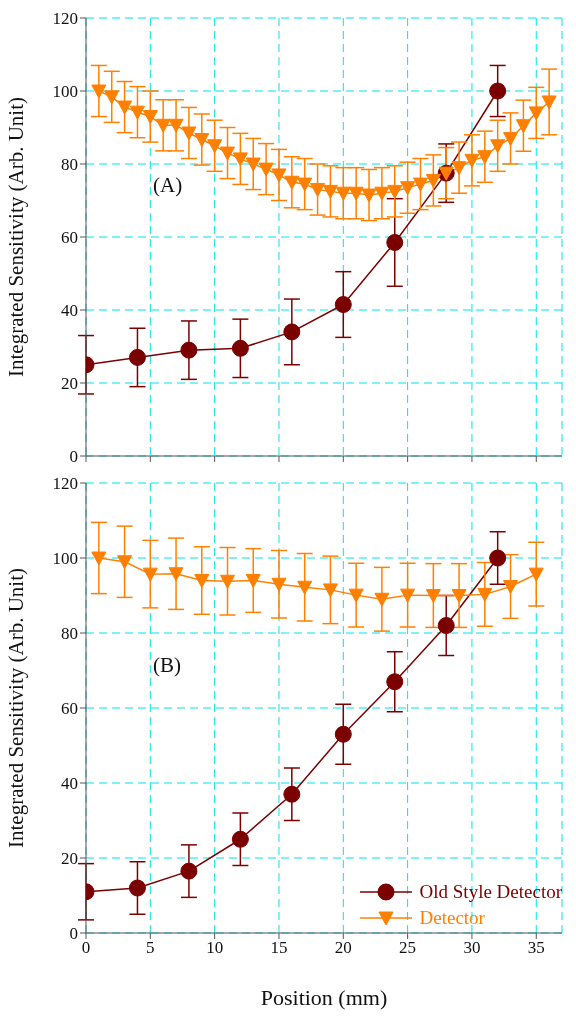 This screenshot has width=576, height=1016. I want to click on x-tick-label: 10, so click(215, 948).